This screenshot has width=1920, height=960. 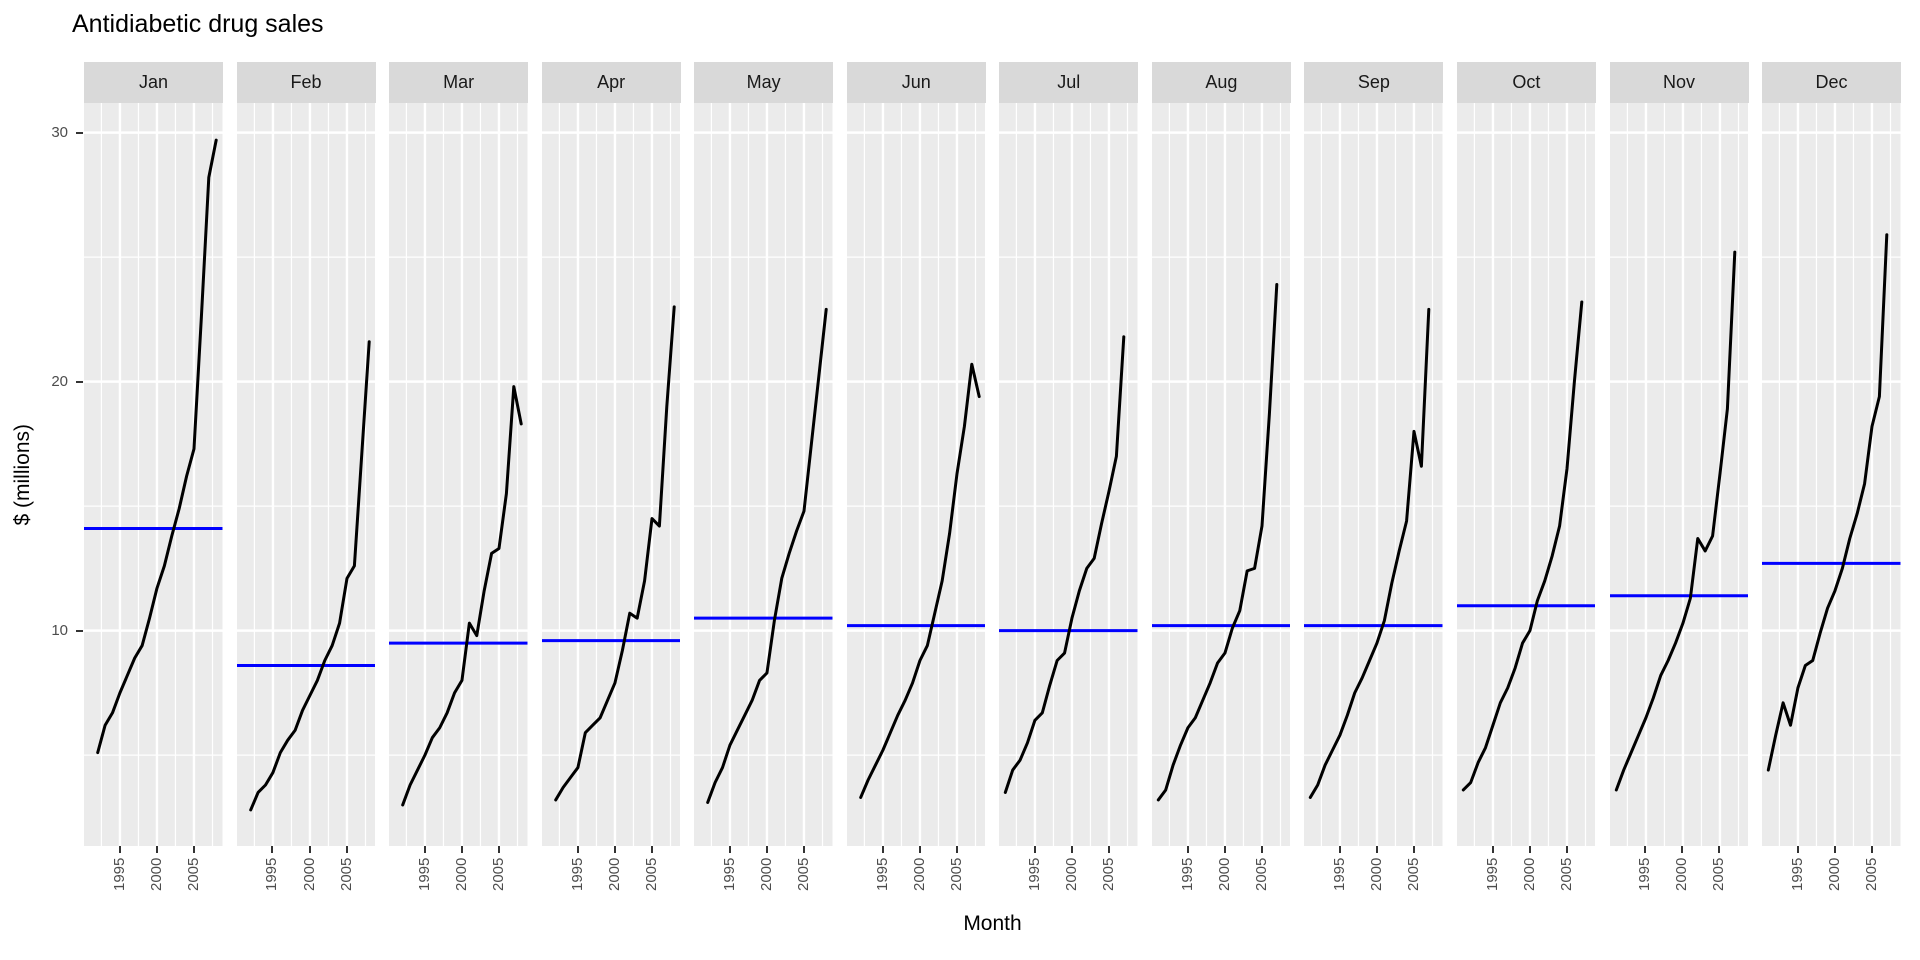 I want to click on facet-strip: Mar, so click(x=459, y=82).